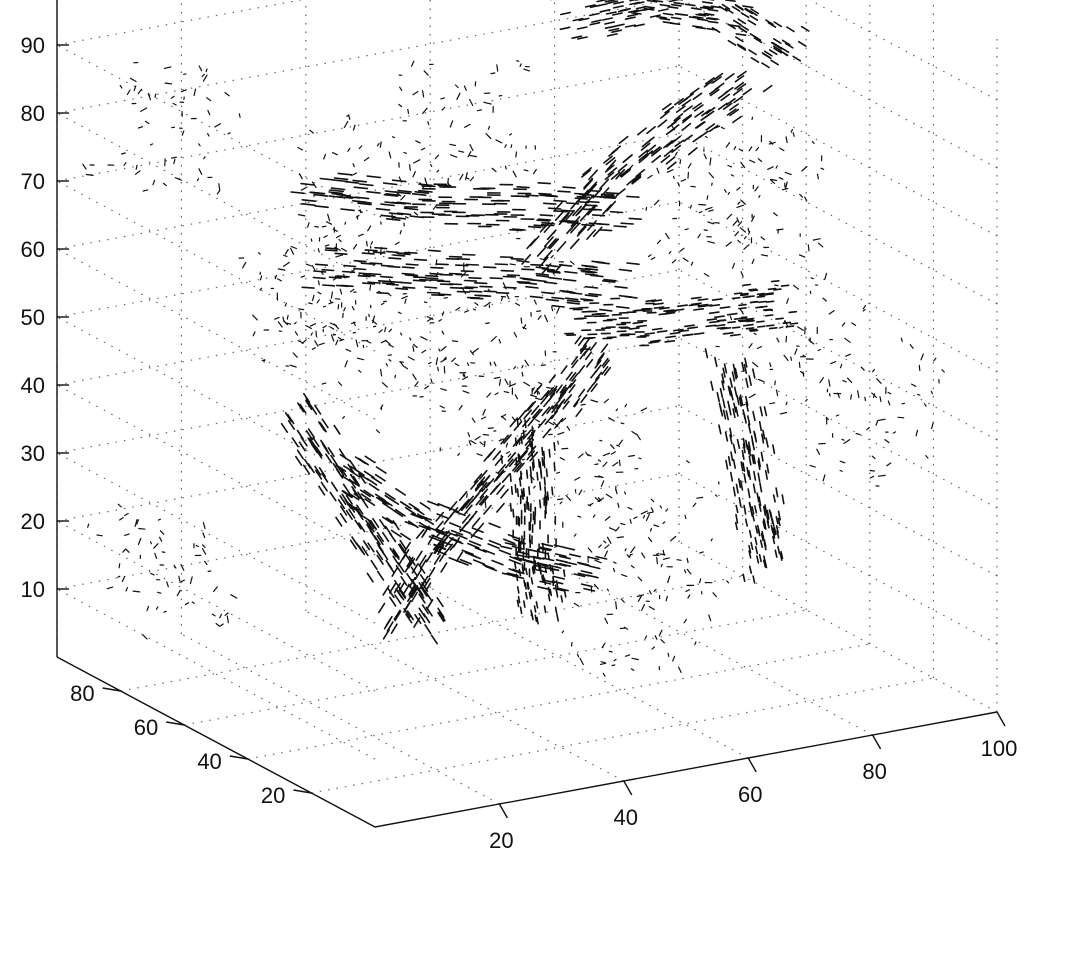 Image resolution: width=1087 pixels, height=972 pixels. Describe the element at coordinates (216, 742) in the screenshot. I see `y-axis-line` at that location.